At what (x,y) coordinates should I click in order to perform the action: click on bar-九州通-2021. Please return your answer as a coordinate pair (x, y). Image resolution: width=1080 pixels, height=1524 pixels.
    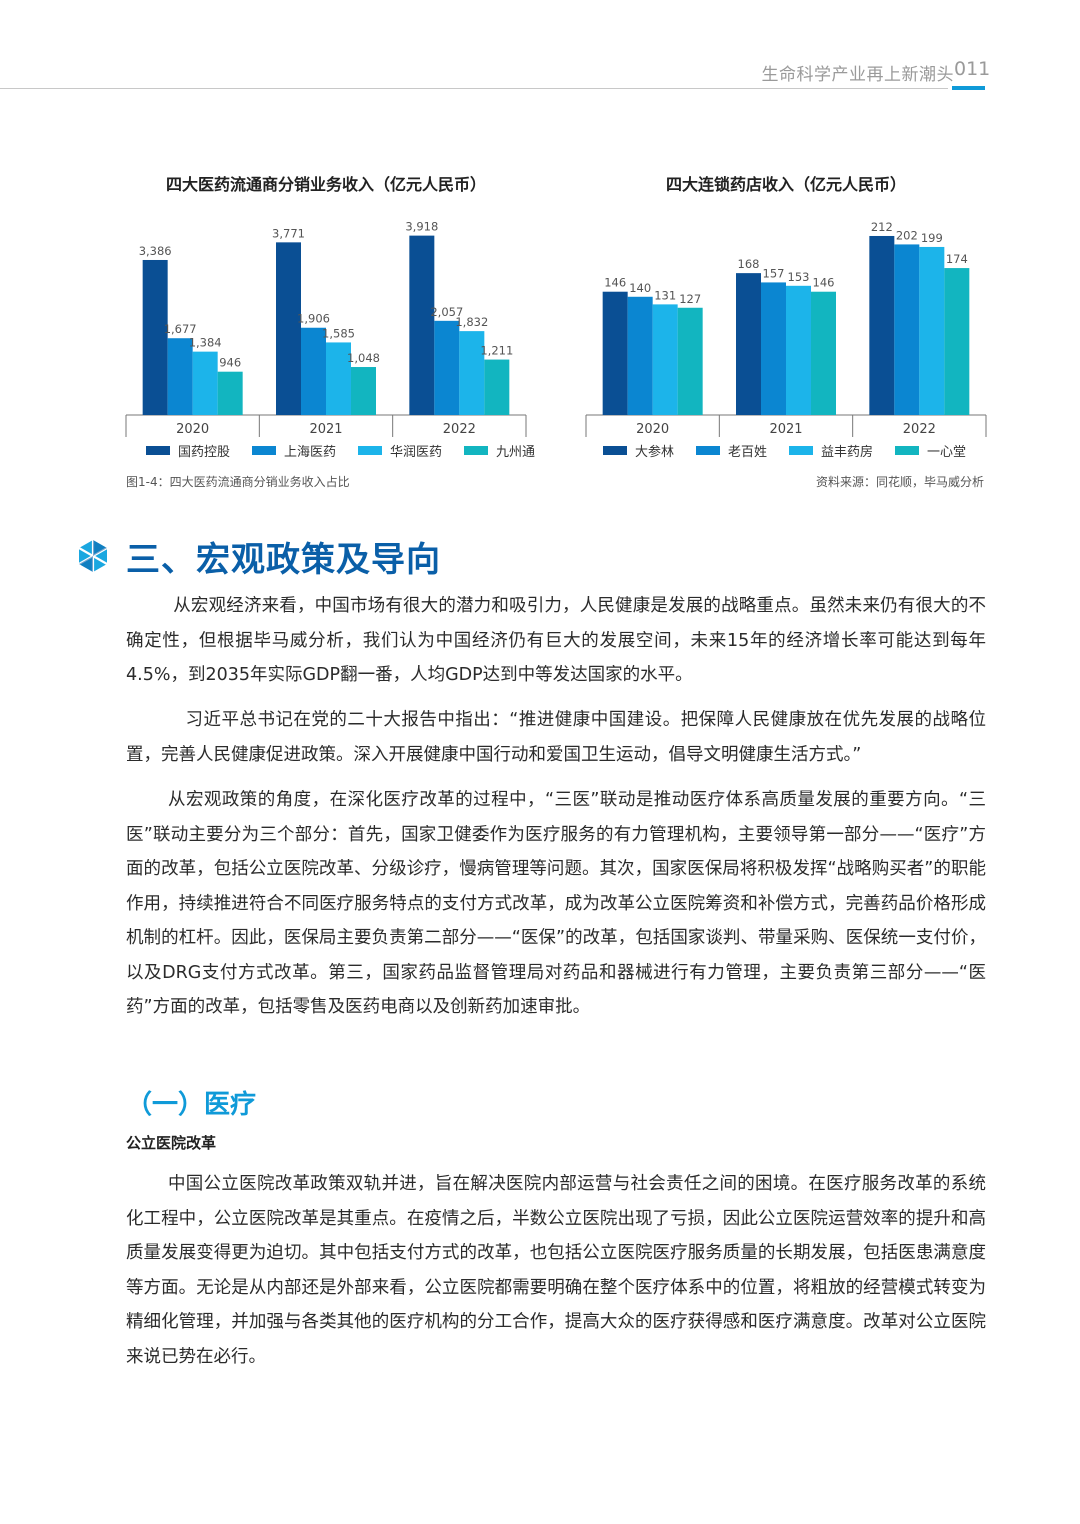
    Looking at the image, I should click on (363, 391).